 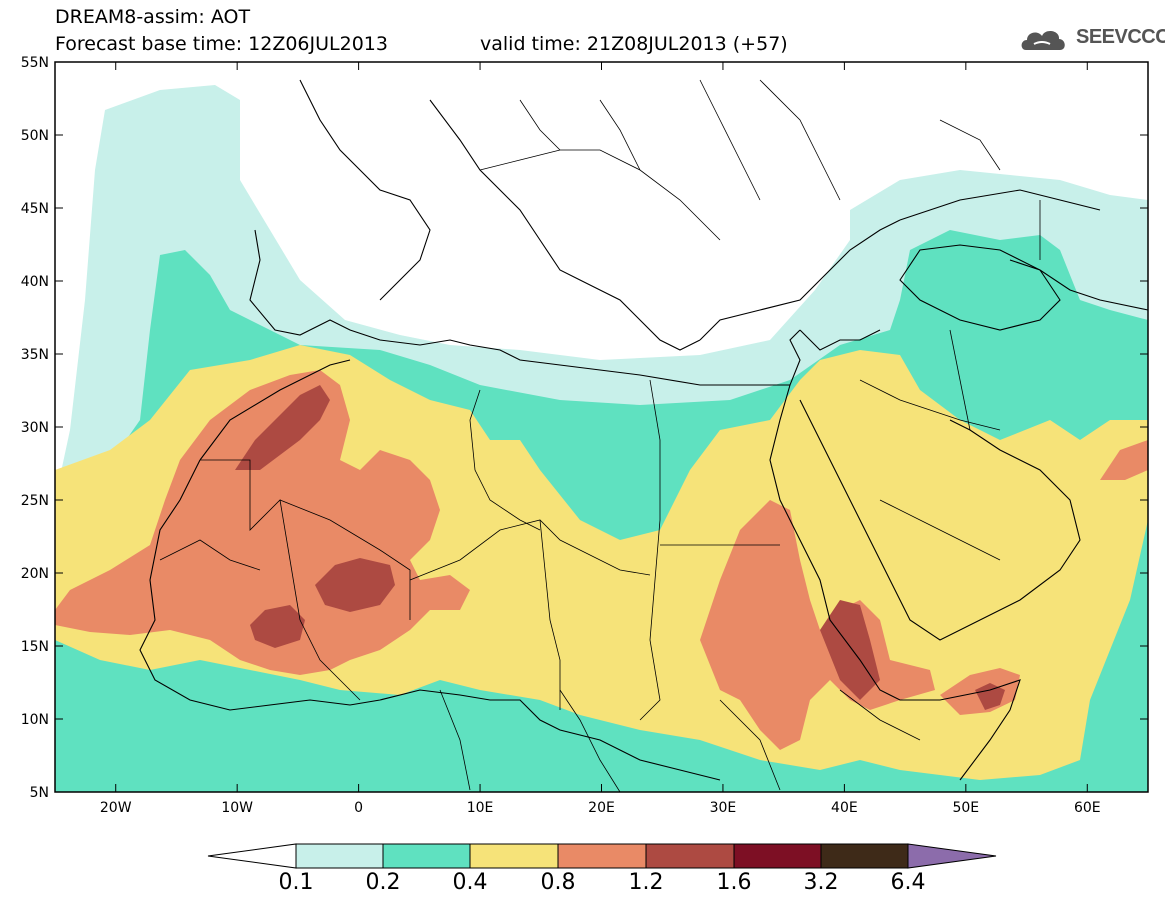 I want to click on aot-band-1.2-ethiopia, so click(x=850, y=650).